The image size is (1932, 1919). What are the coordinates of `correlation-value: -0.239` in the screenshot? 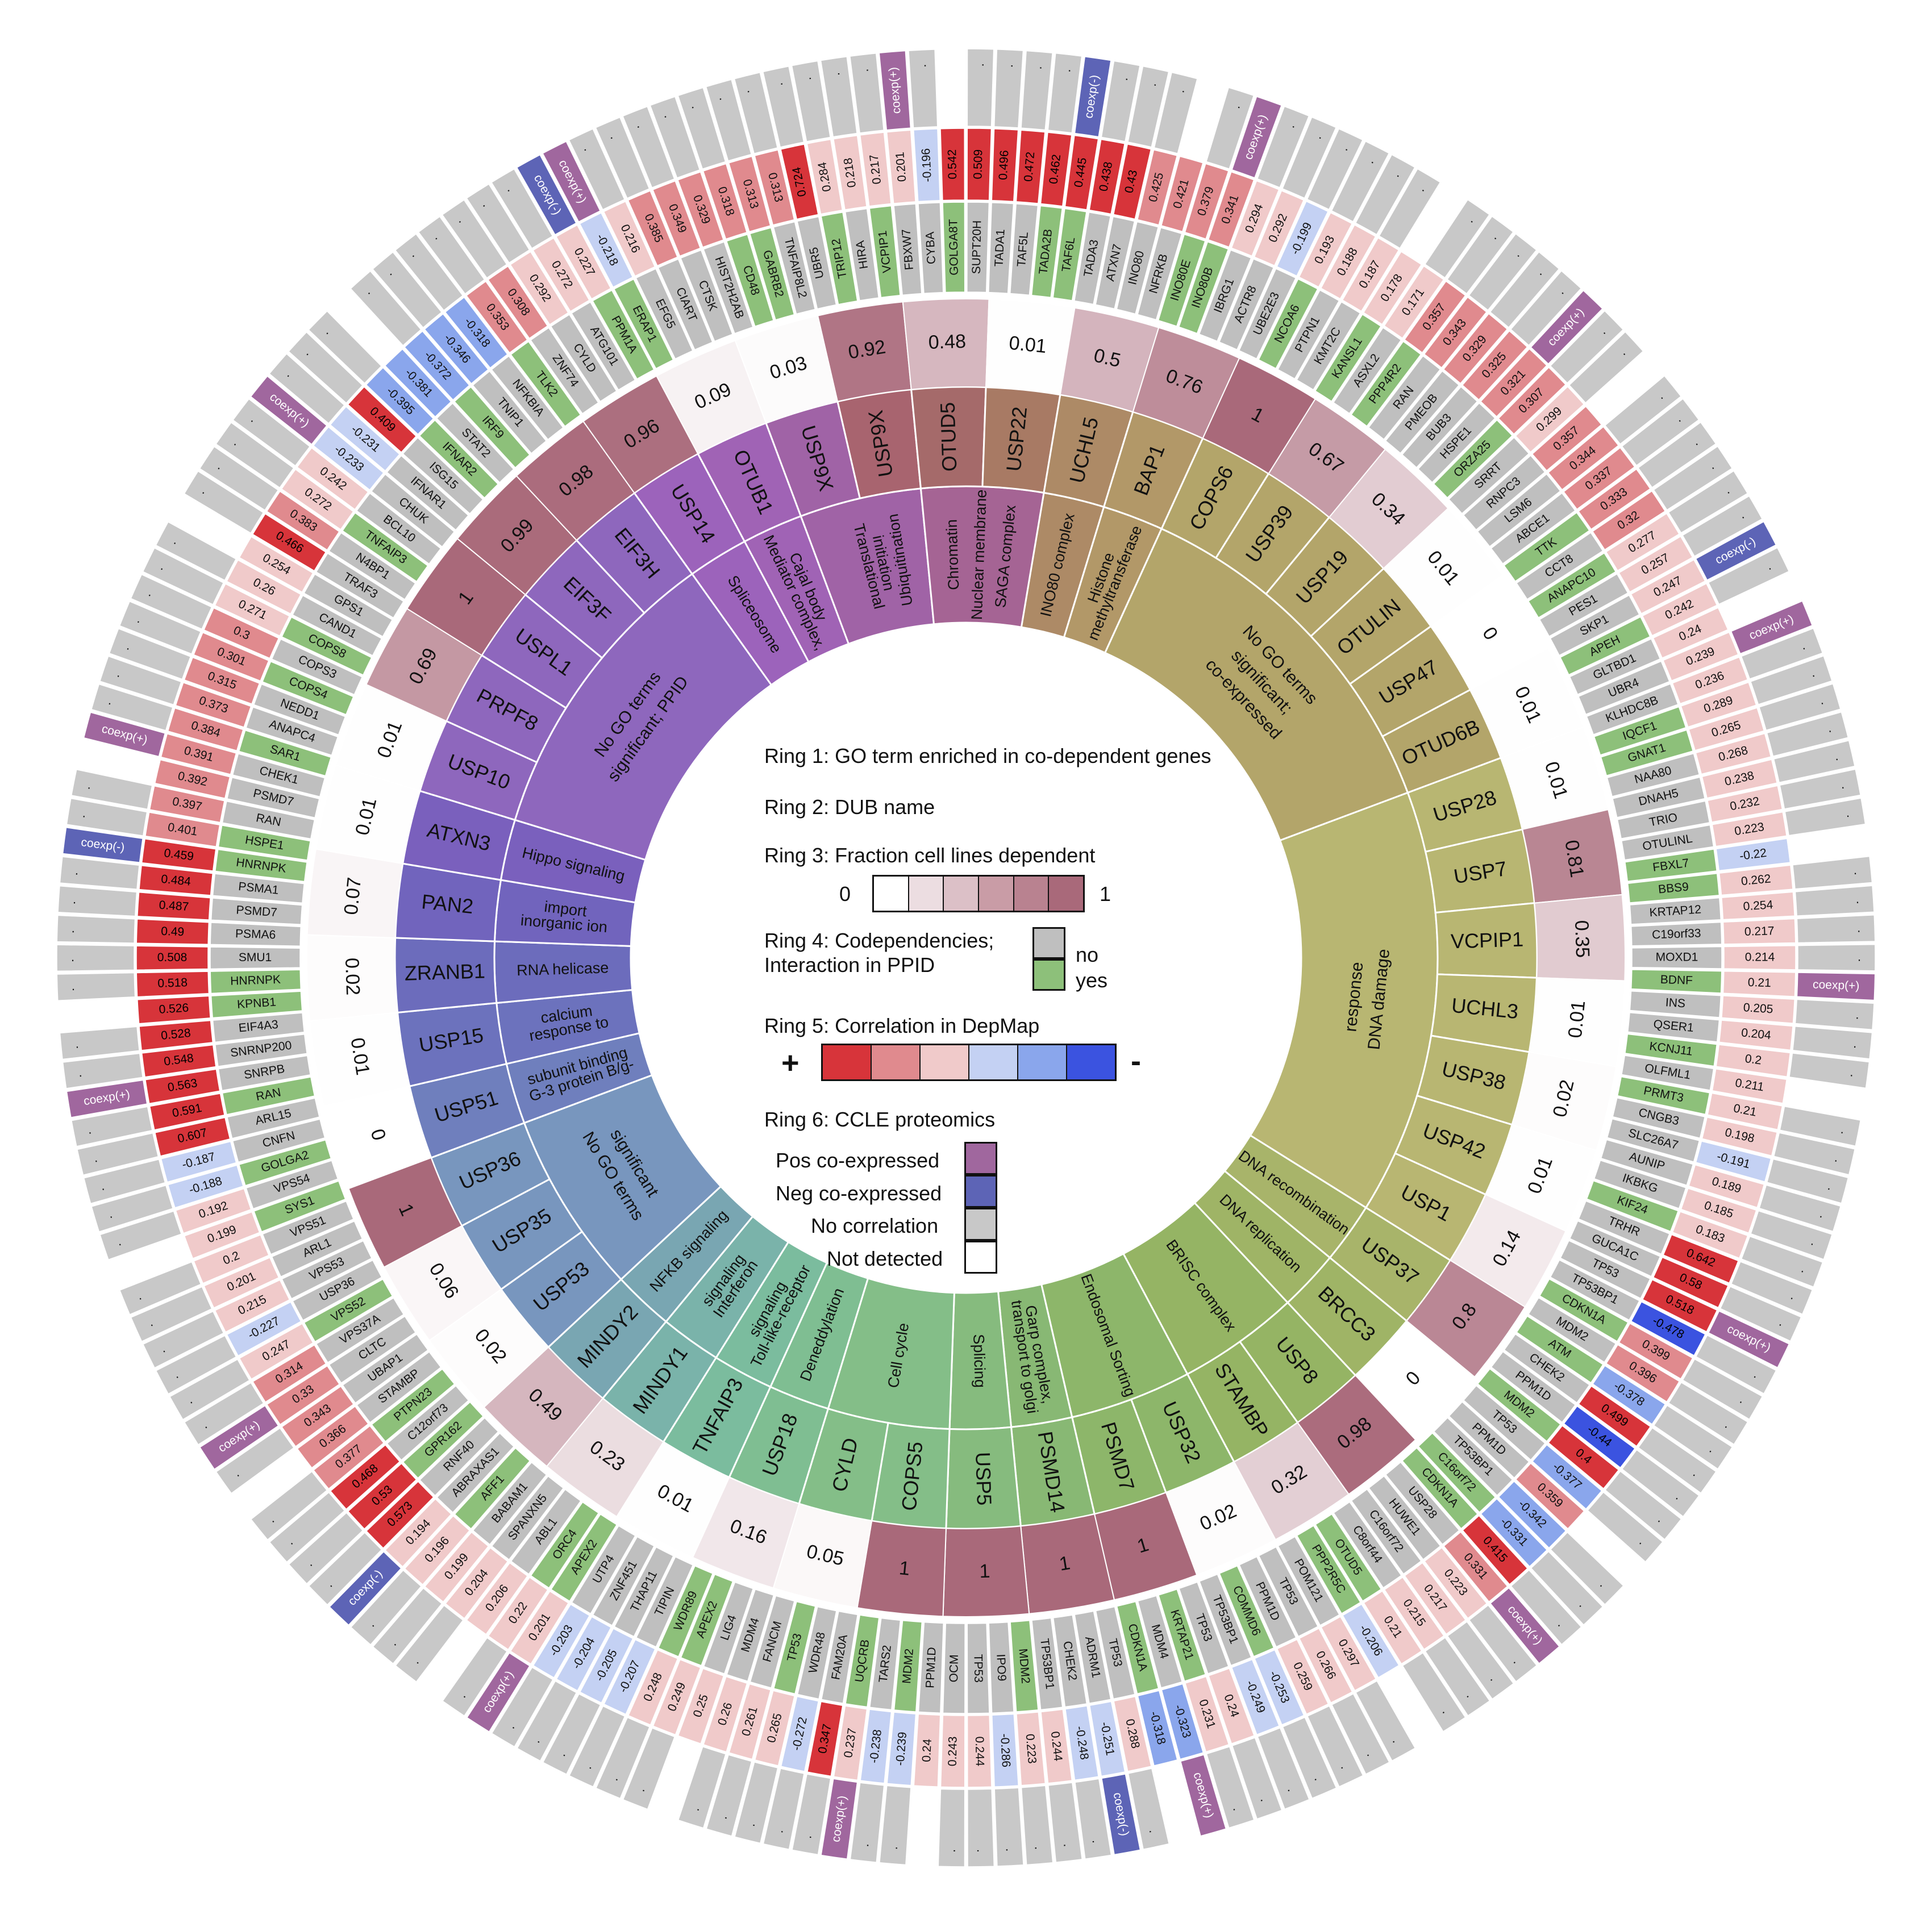 It's located at (901, 1749).